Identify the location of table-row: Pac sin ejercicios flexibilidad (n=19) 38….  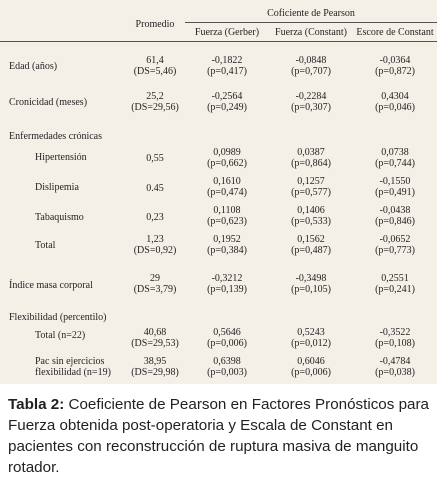
(218, 367).